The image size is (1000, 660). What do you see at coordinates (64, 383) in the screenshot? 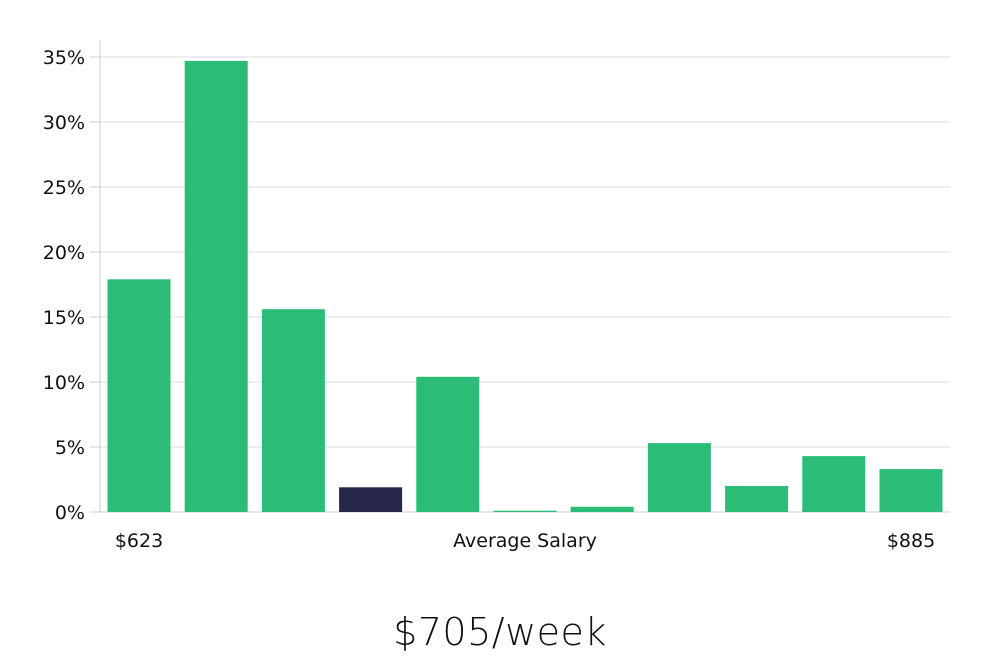
I see `y-tick-label: 10%` at bounding box center [64, 383].